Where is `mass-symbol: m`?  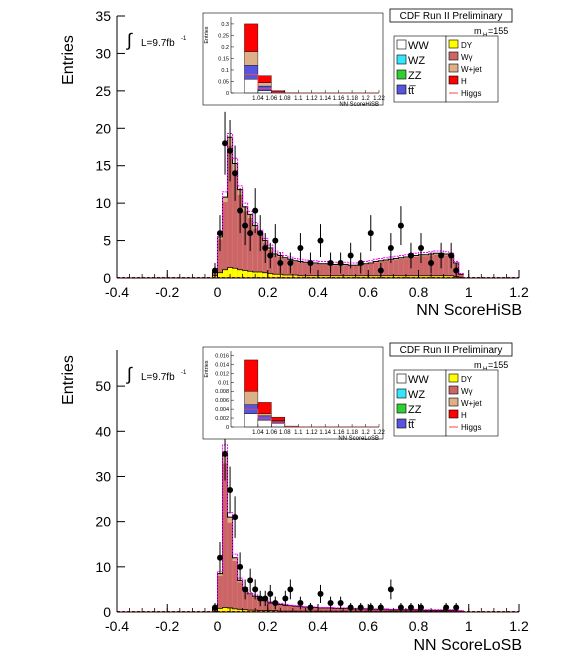
mass-symbol: m is located at coordinates (478, 31).